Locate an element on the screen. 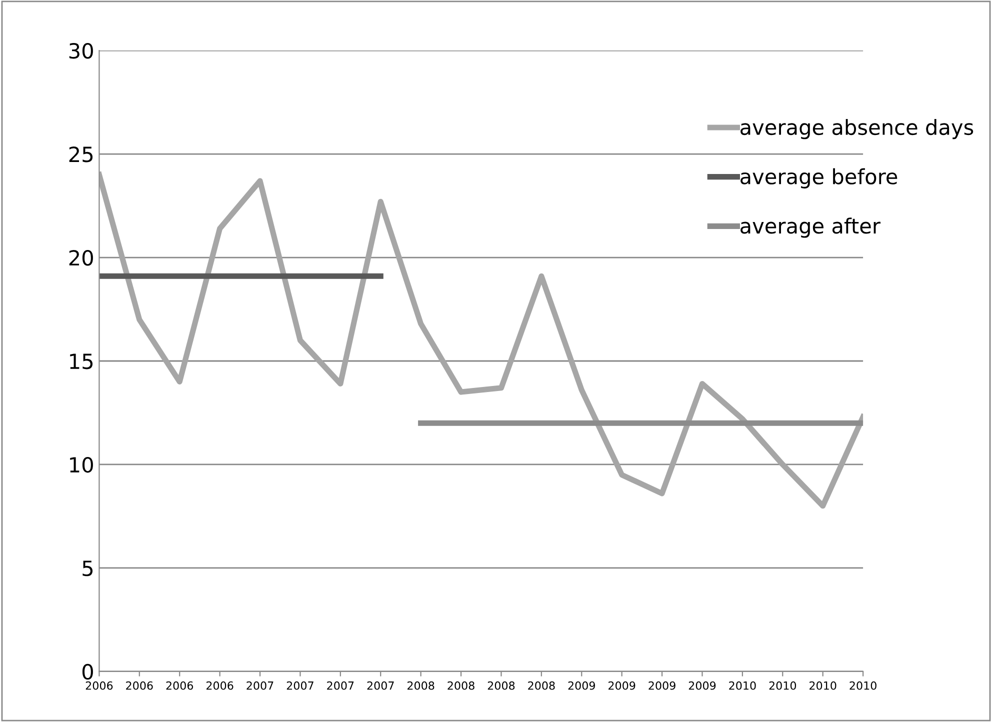 This screenshot has height=722, width=992. y-tick-label: 15 is located at coordinates (81, 362).